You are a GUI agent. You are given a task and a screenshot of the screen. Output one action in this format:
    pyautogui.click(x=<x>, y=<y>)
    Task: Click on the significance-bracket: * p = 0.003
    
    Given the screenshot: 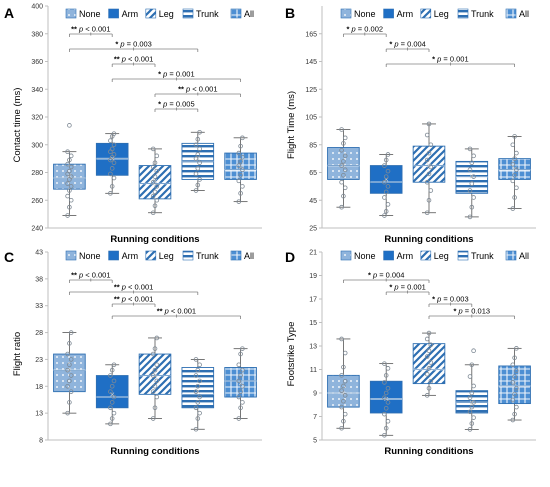 What is the action you would take?
    pyautogui.click(x=134, y=46)
    